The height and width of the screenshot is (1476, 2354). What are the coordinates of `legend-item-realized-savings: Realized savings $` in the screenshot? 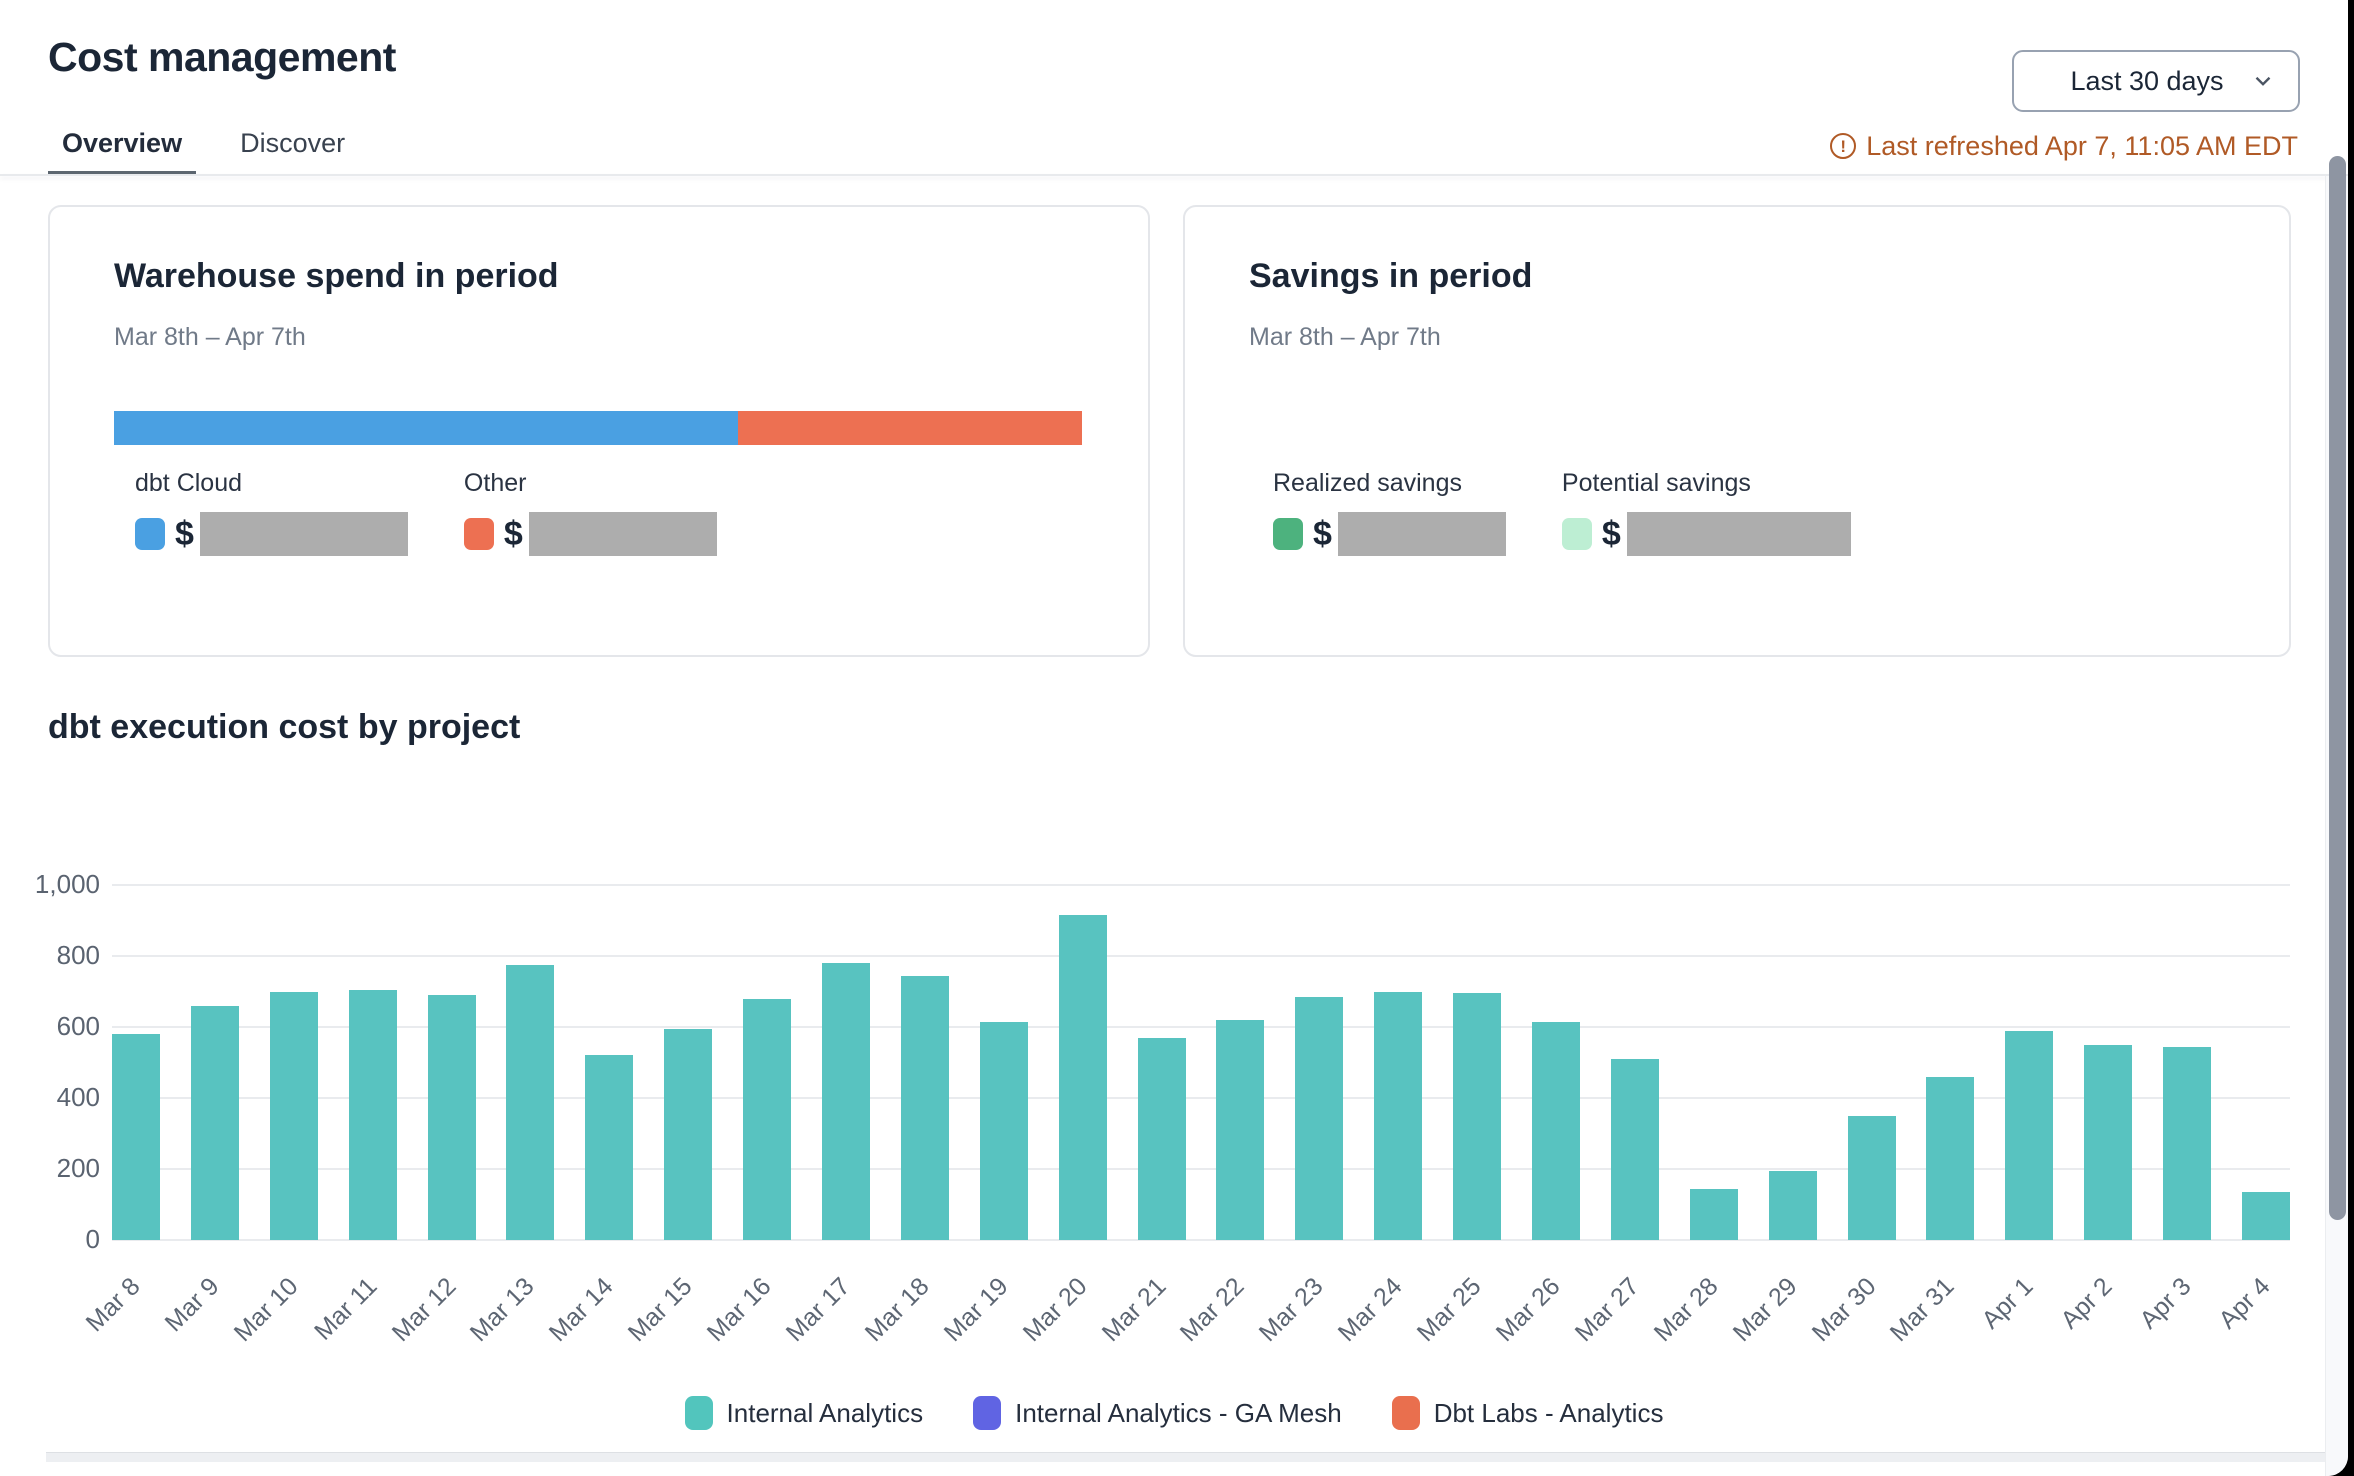 It's located at (1389, 512).